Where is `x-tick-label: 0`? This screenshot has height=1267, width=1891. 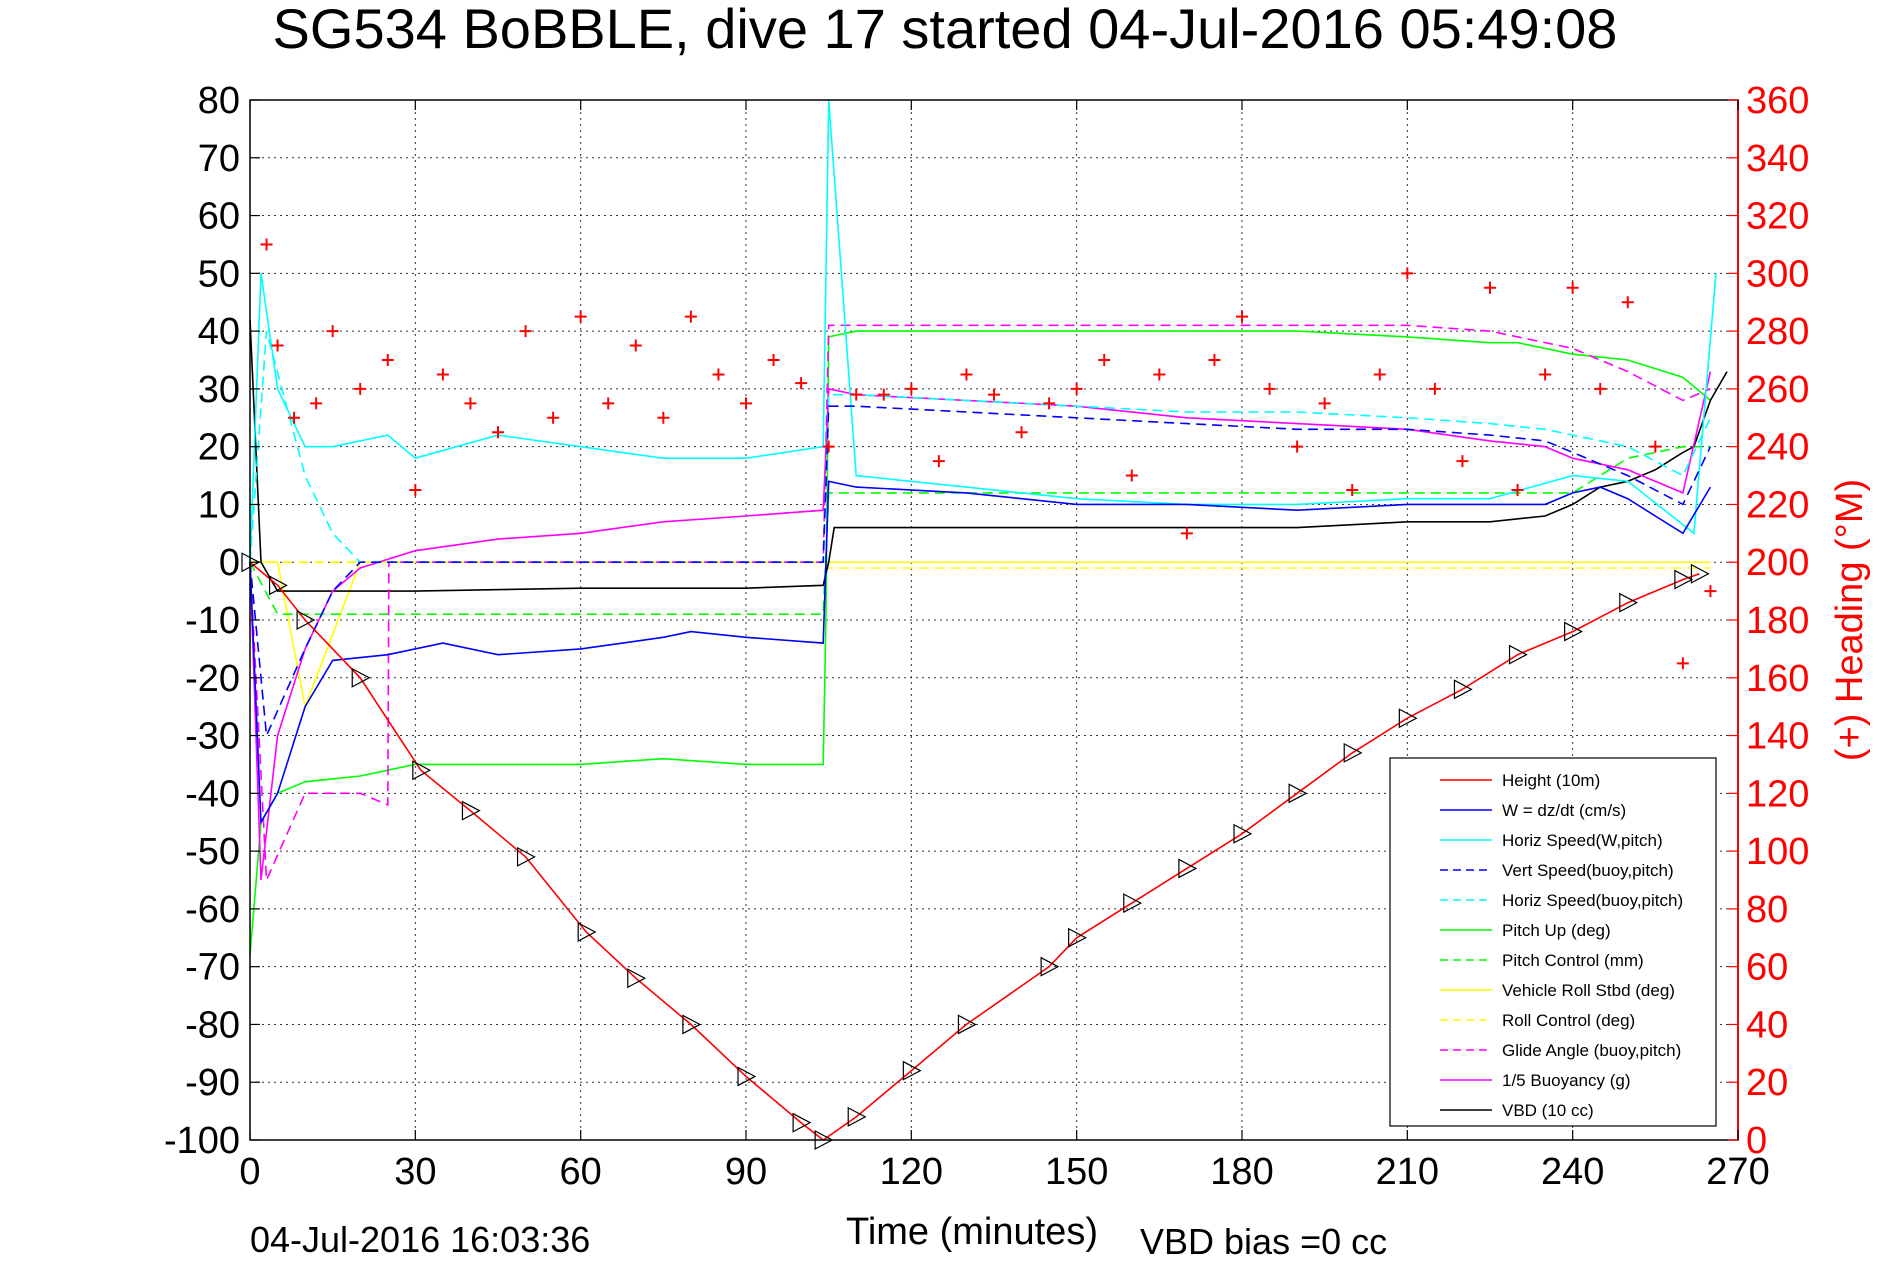 x-tick-label: 0 is located at coordinates (249, 1172).